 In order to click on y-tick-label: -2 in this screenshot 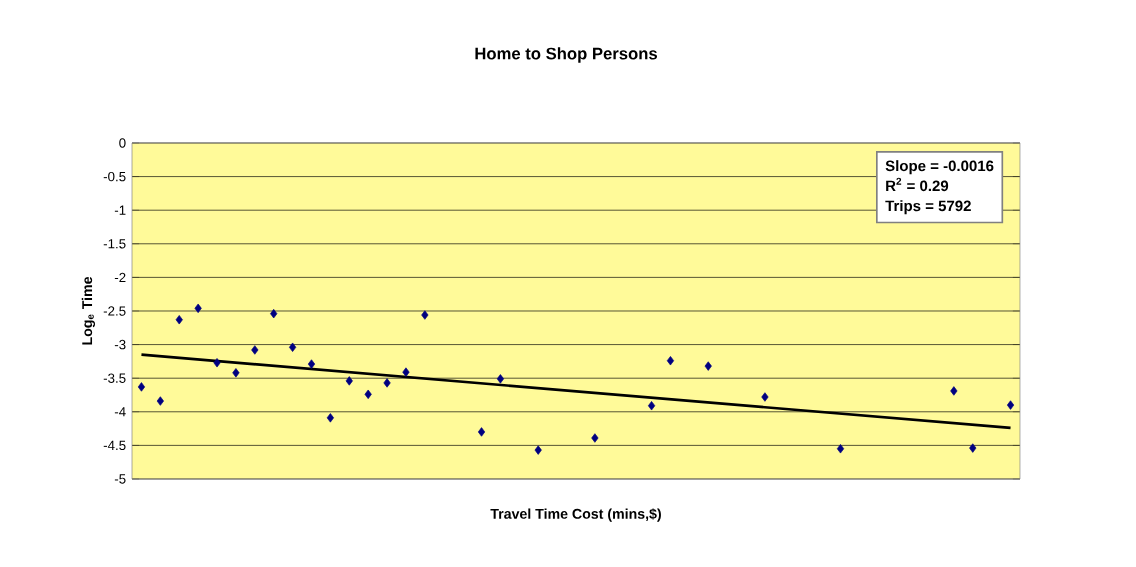, I will do `click(120, 277)`.